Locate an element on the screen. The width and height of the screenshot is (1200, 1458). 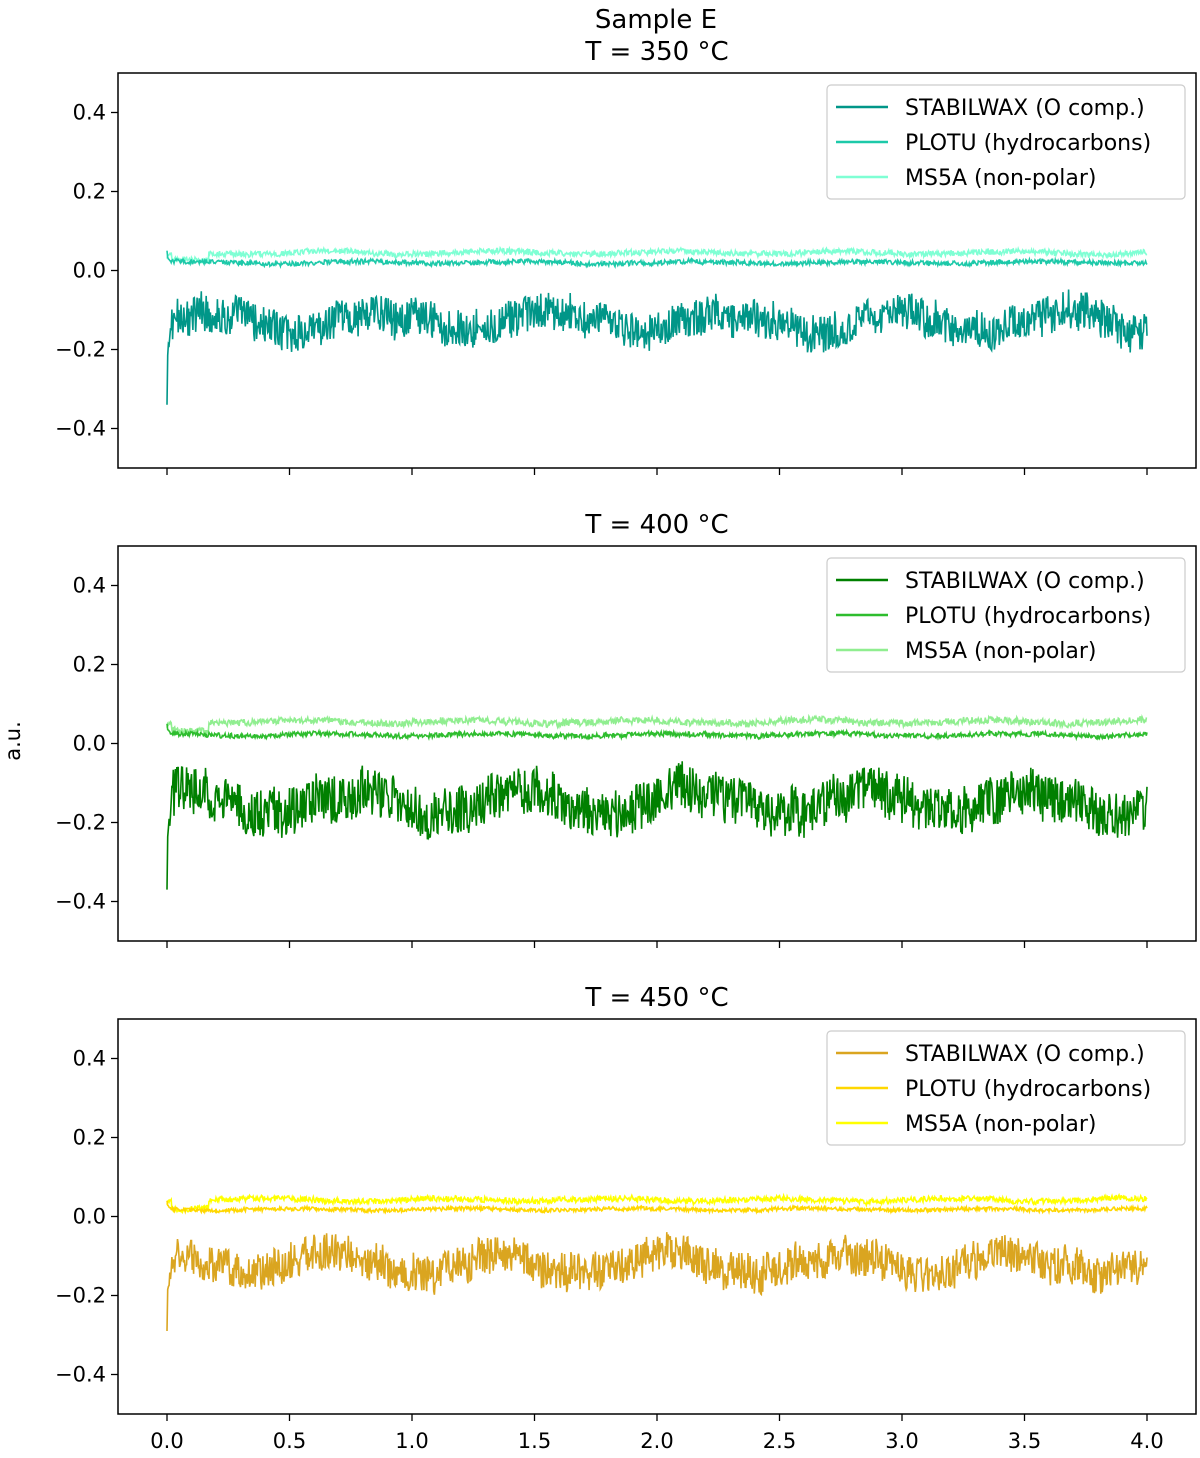
figure-suptitle: Sample E is located at coordinates (656, 20).